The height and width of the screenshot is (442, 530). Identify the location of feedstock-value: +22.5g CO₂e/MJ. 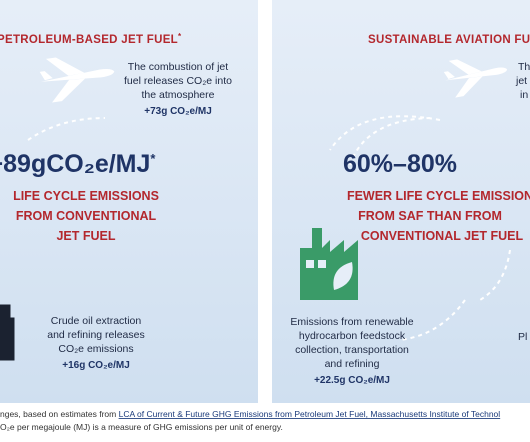
(352, 380).